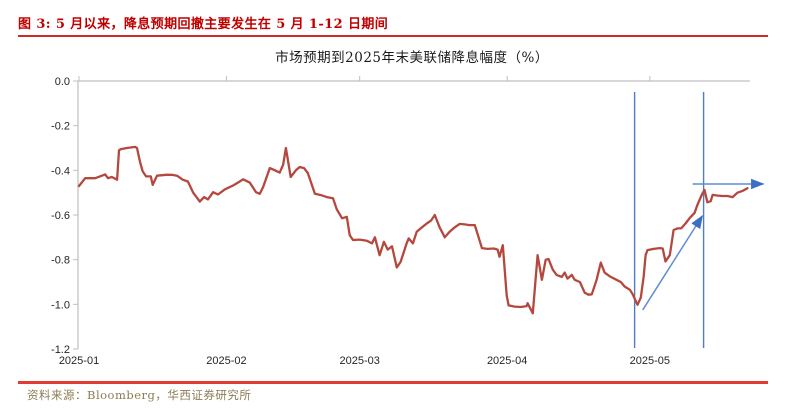 The width and height of the screenshot is (791, 414). Describe the element at coordinates (79, 361) in the screenshot. I see `x-axis-label: 2025-01` at that location.